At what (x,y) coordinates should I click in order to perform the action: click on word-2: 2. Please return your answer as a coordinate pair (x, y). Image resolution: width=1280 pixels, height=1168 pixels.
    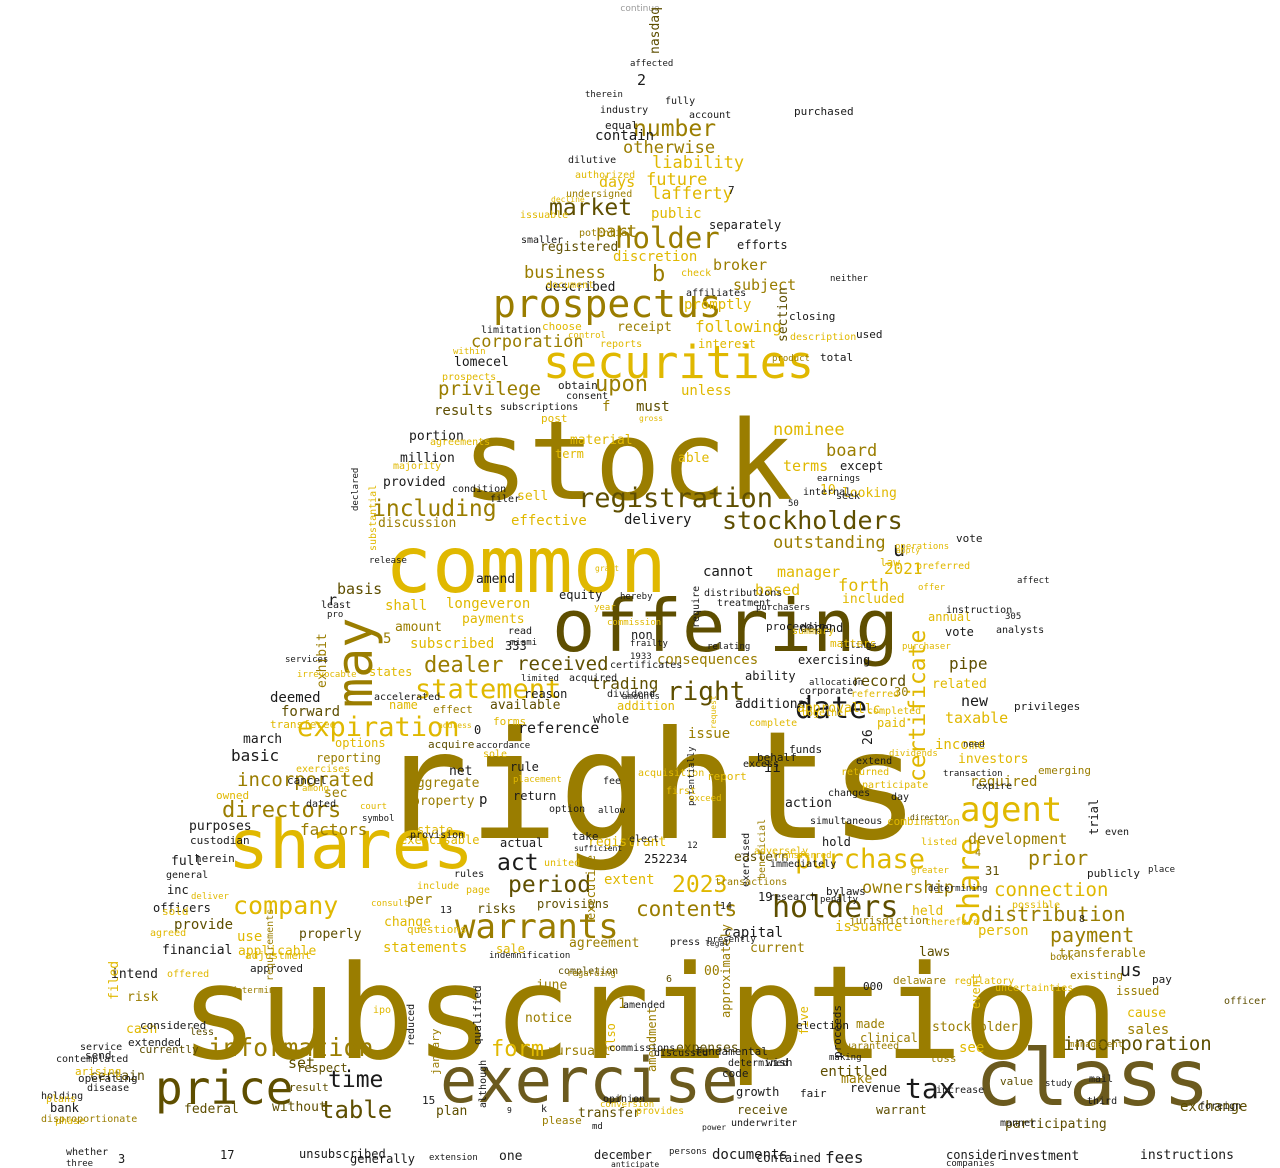
    Looking at the image, I should click on (642, 80).